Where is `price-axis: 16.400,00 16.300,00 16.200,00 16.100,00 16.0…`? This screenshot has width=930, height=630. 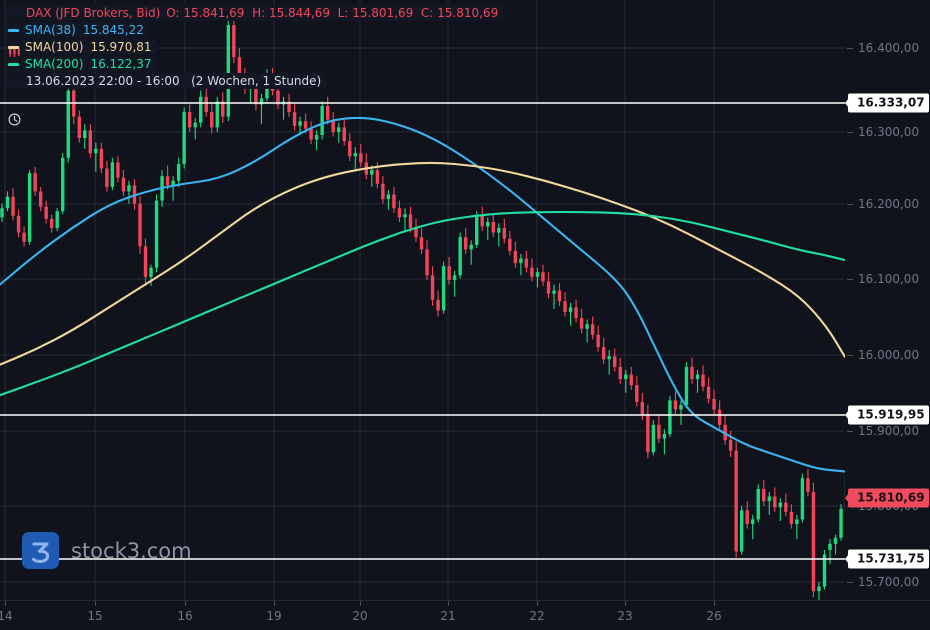 price-axis: 16.400,00 16.300,00 16.200,00 16.100,00 16.0… is located at coordinates (887, 300).